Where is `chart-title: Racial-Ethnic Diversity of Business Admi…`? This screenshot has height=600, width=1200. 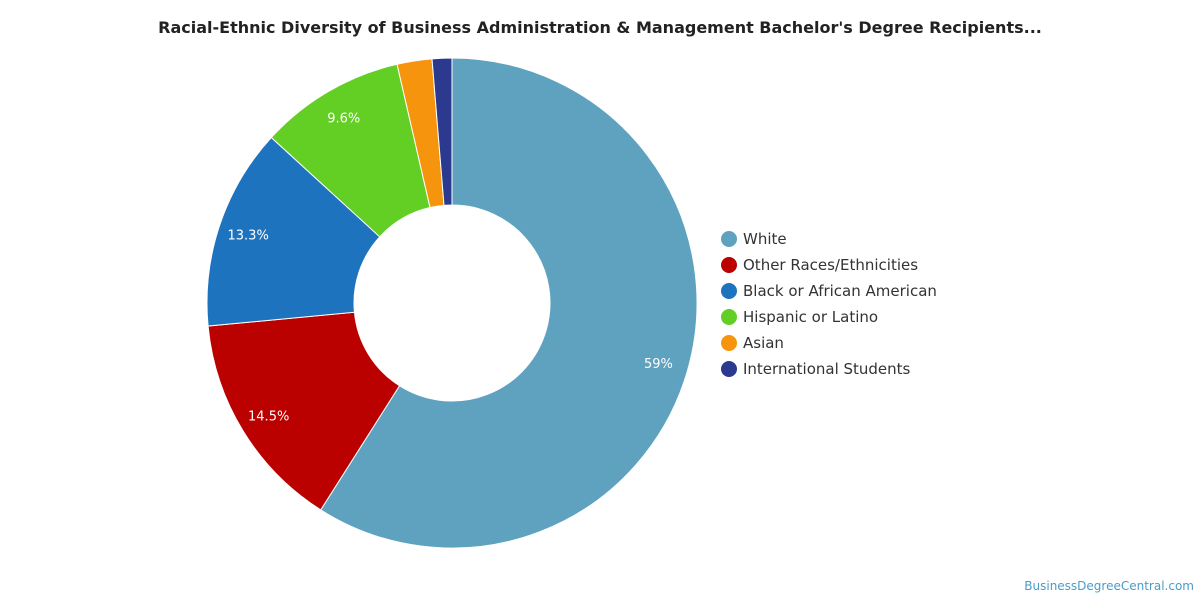 chart-title: Racial-Ethnic Diversity of Business Admi… is located at coordinates (600, 27).